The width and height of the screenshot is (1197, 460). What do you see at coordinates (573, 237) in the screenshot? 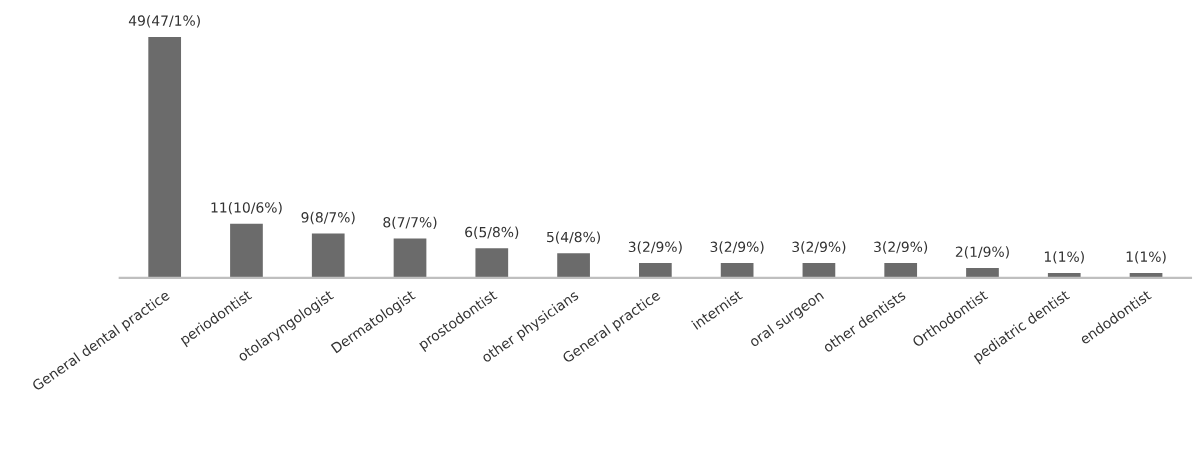
I see `data-label: 5(4/8%)` at bounding box center [573, 237].